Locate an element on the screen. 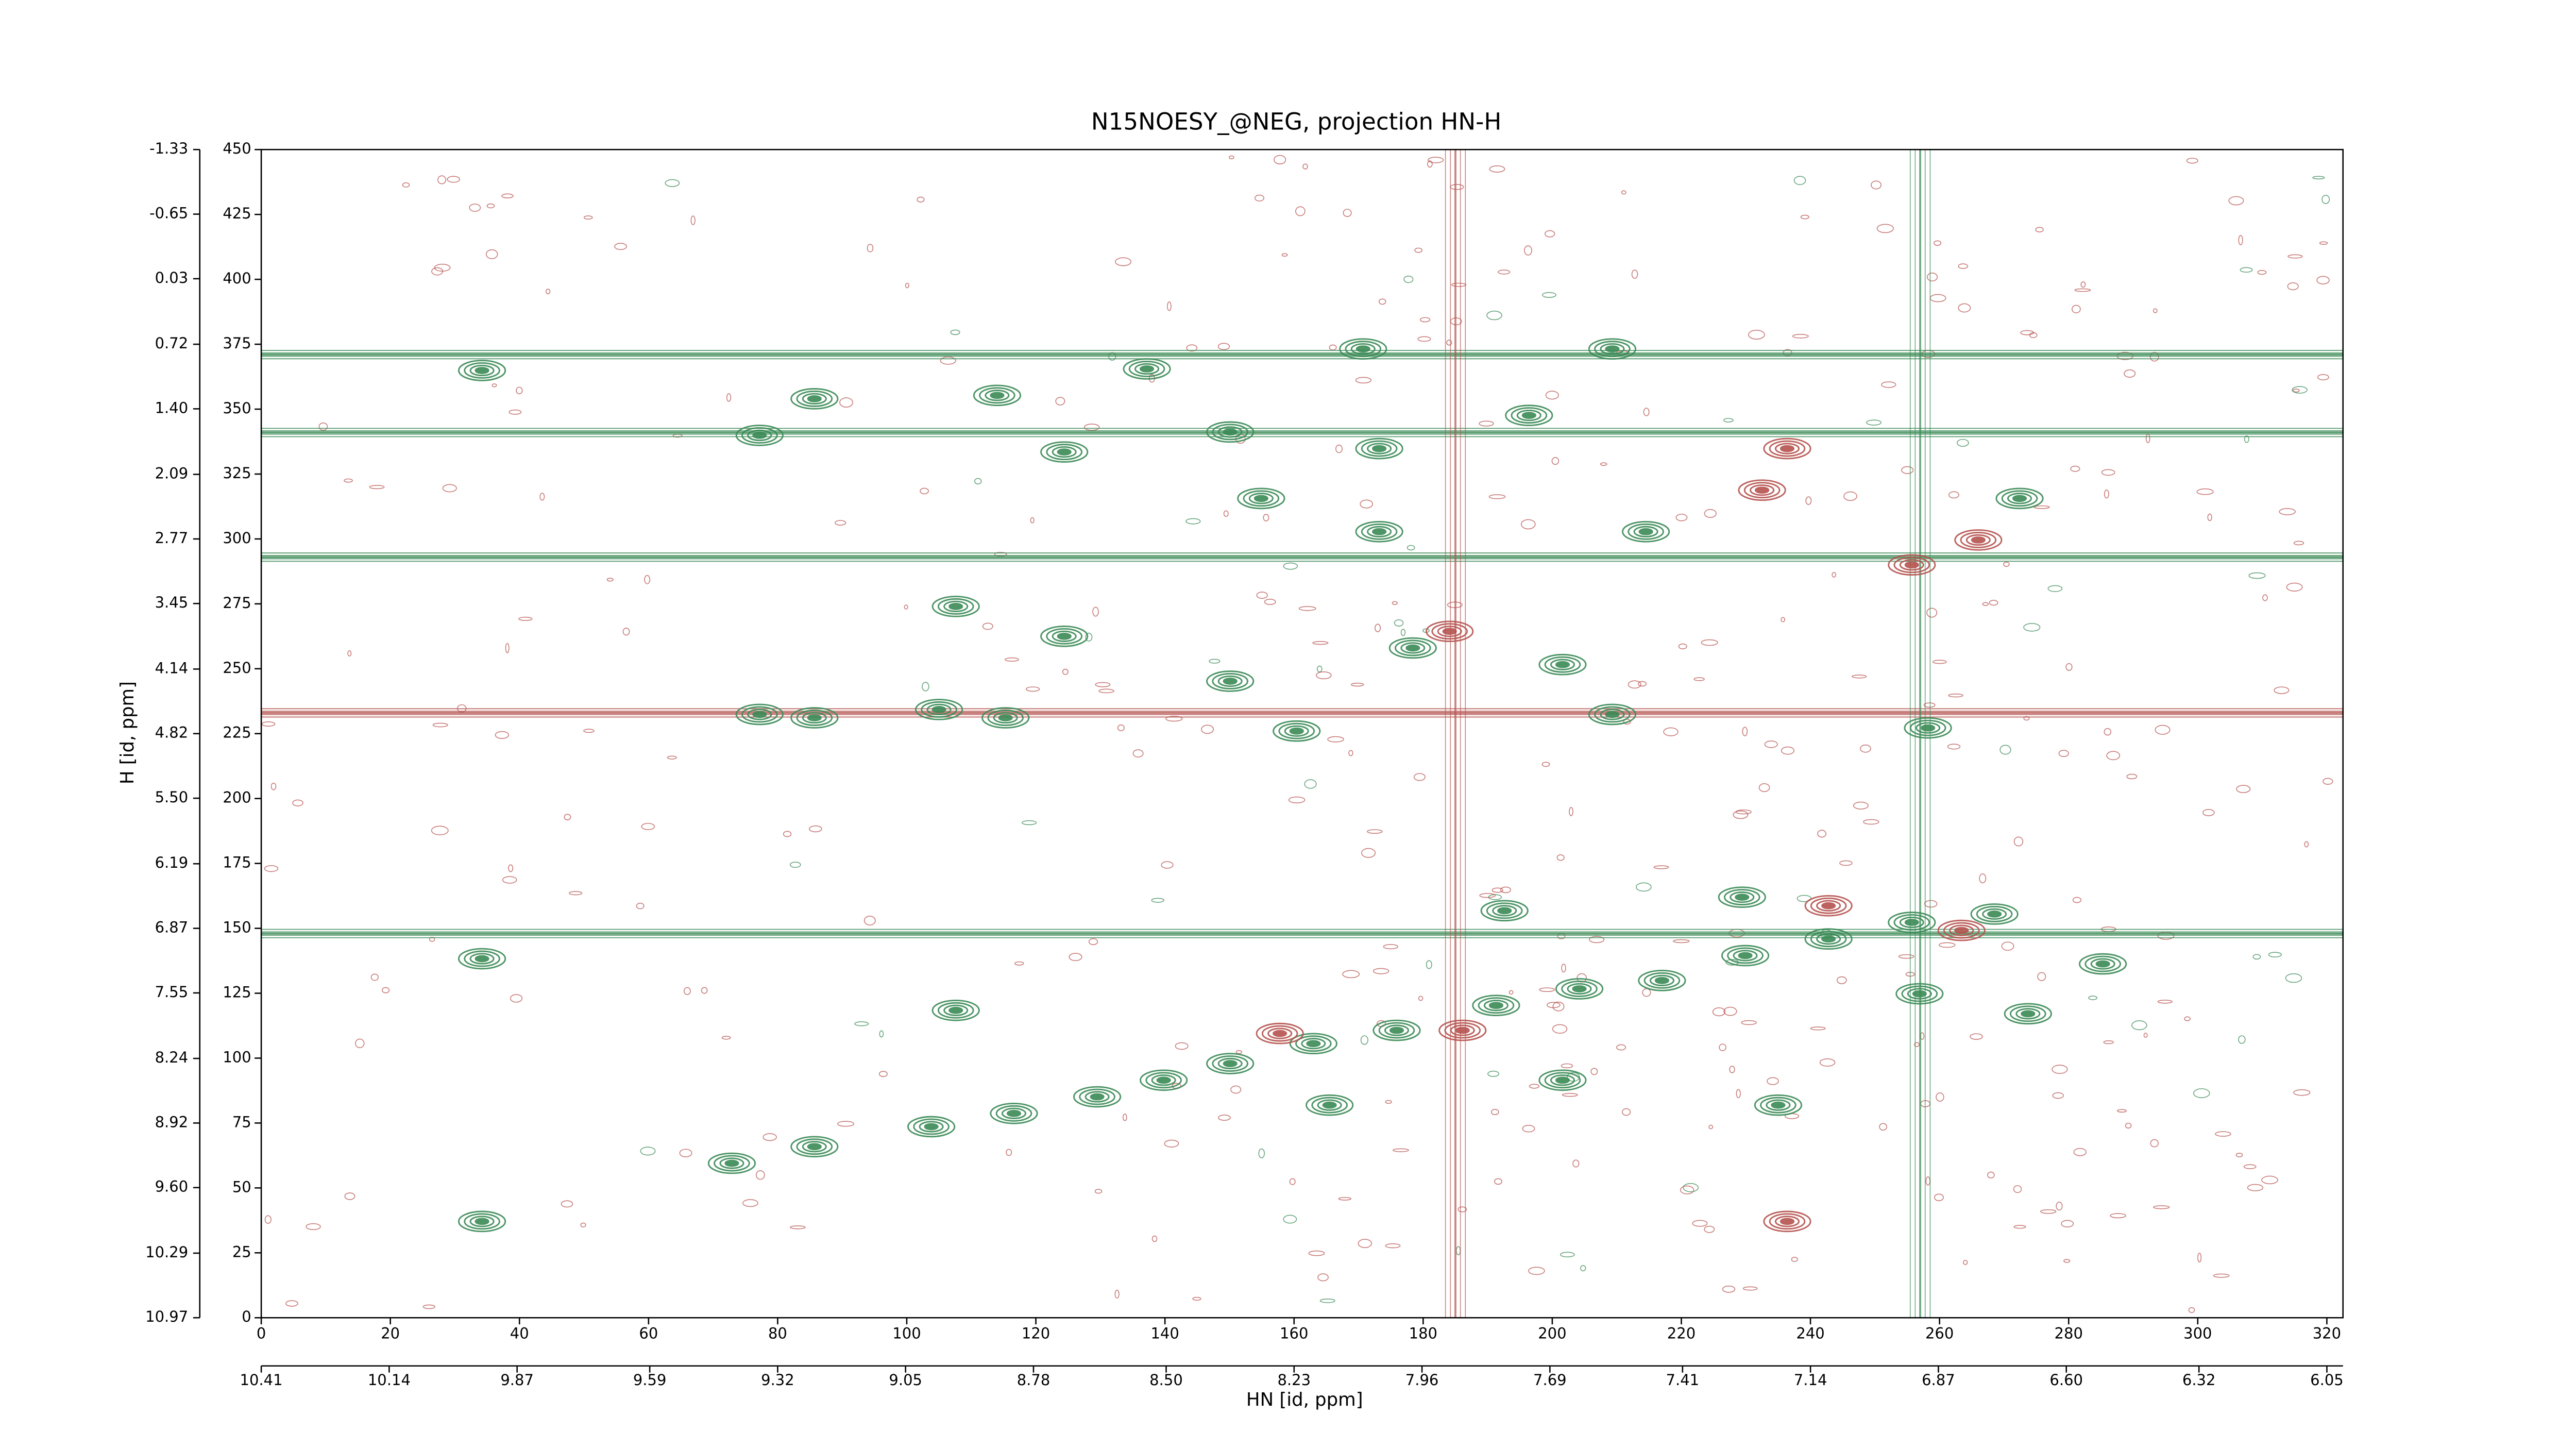  x2-tick-label: 9.59 is located at coordinates (650, 1380).